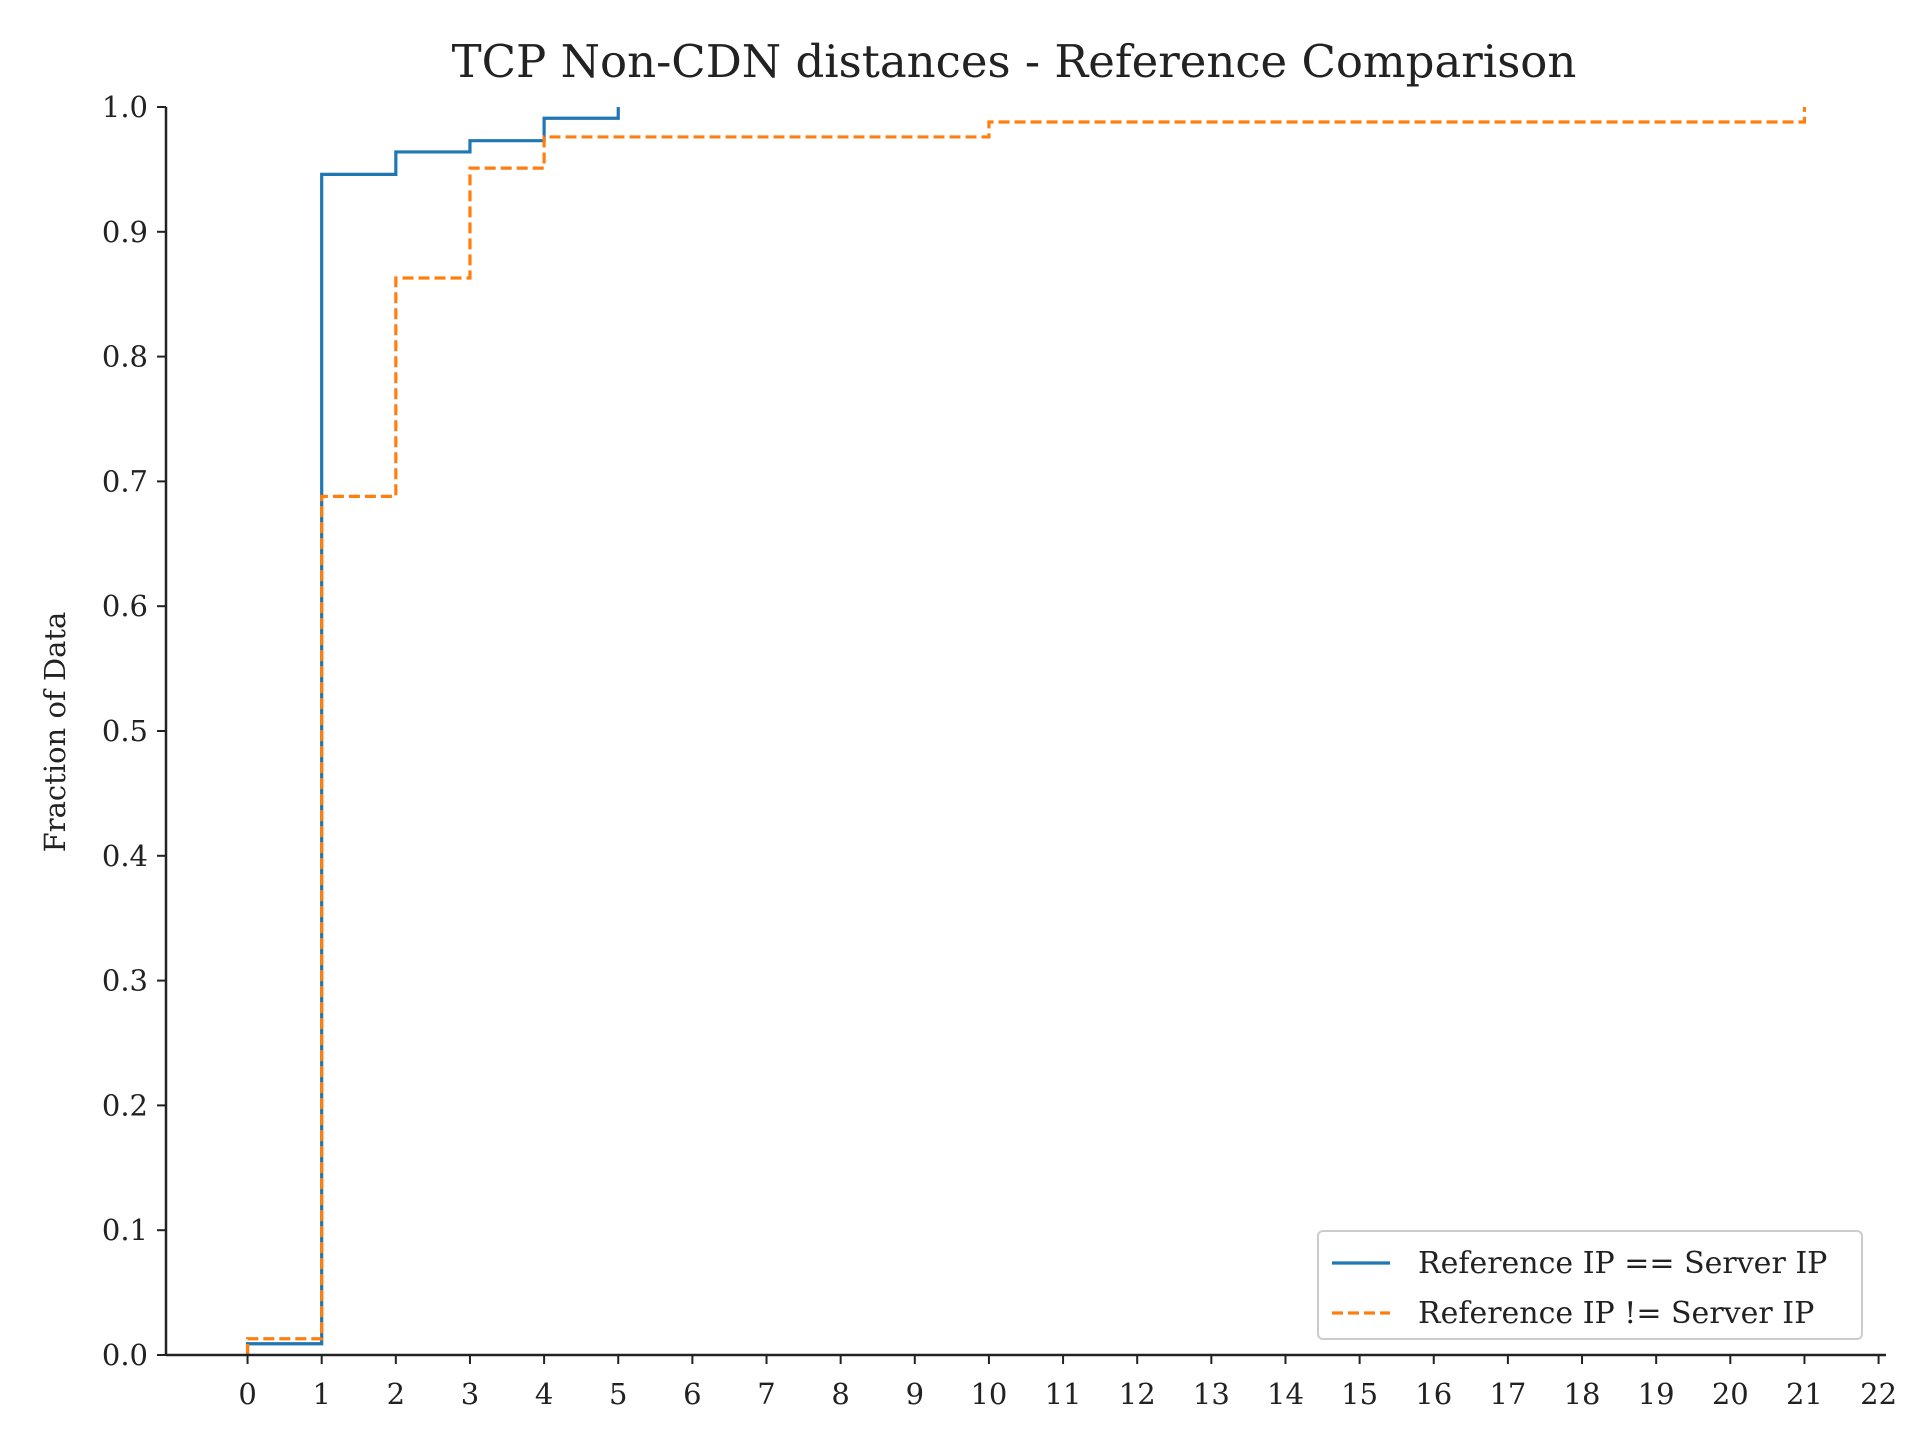 Image resolution: width=1920 pixels, height=1440 pixels. Describe the element at coordinates (915, 1394) in the screenshot. I see `x-tick-label: 9` at that location.